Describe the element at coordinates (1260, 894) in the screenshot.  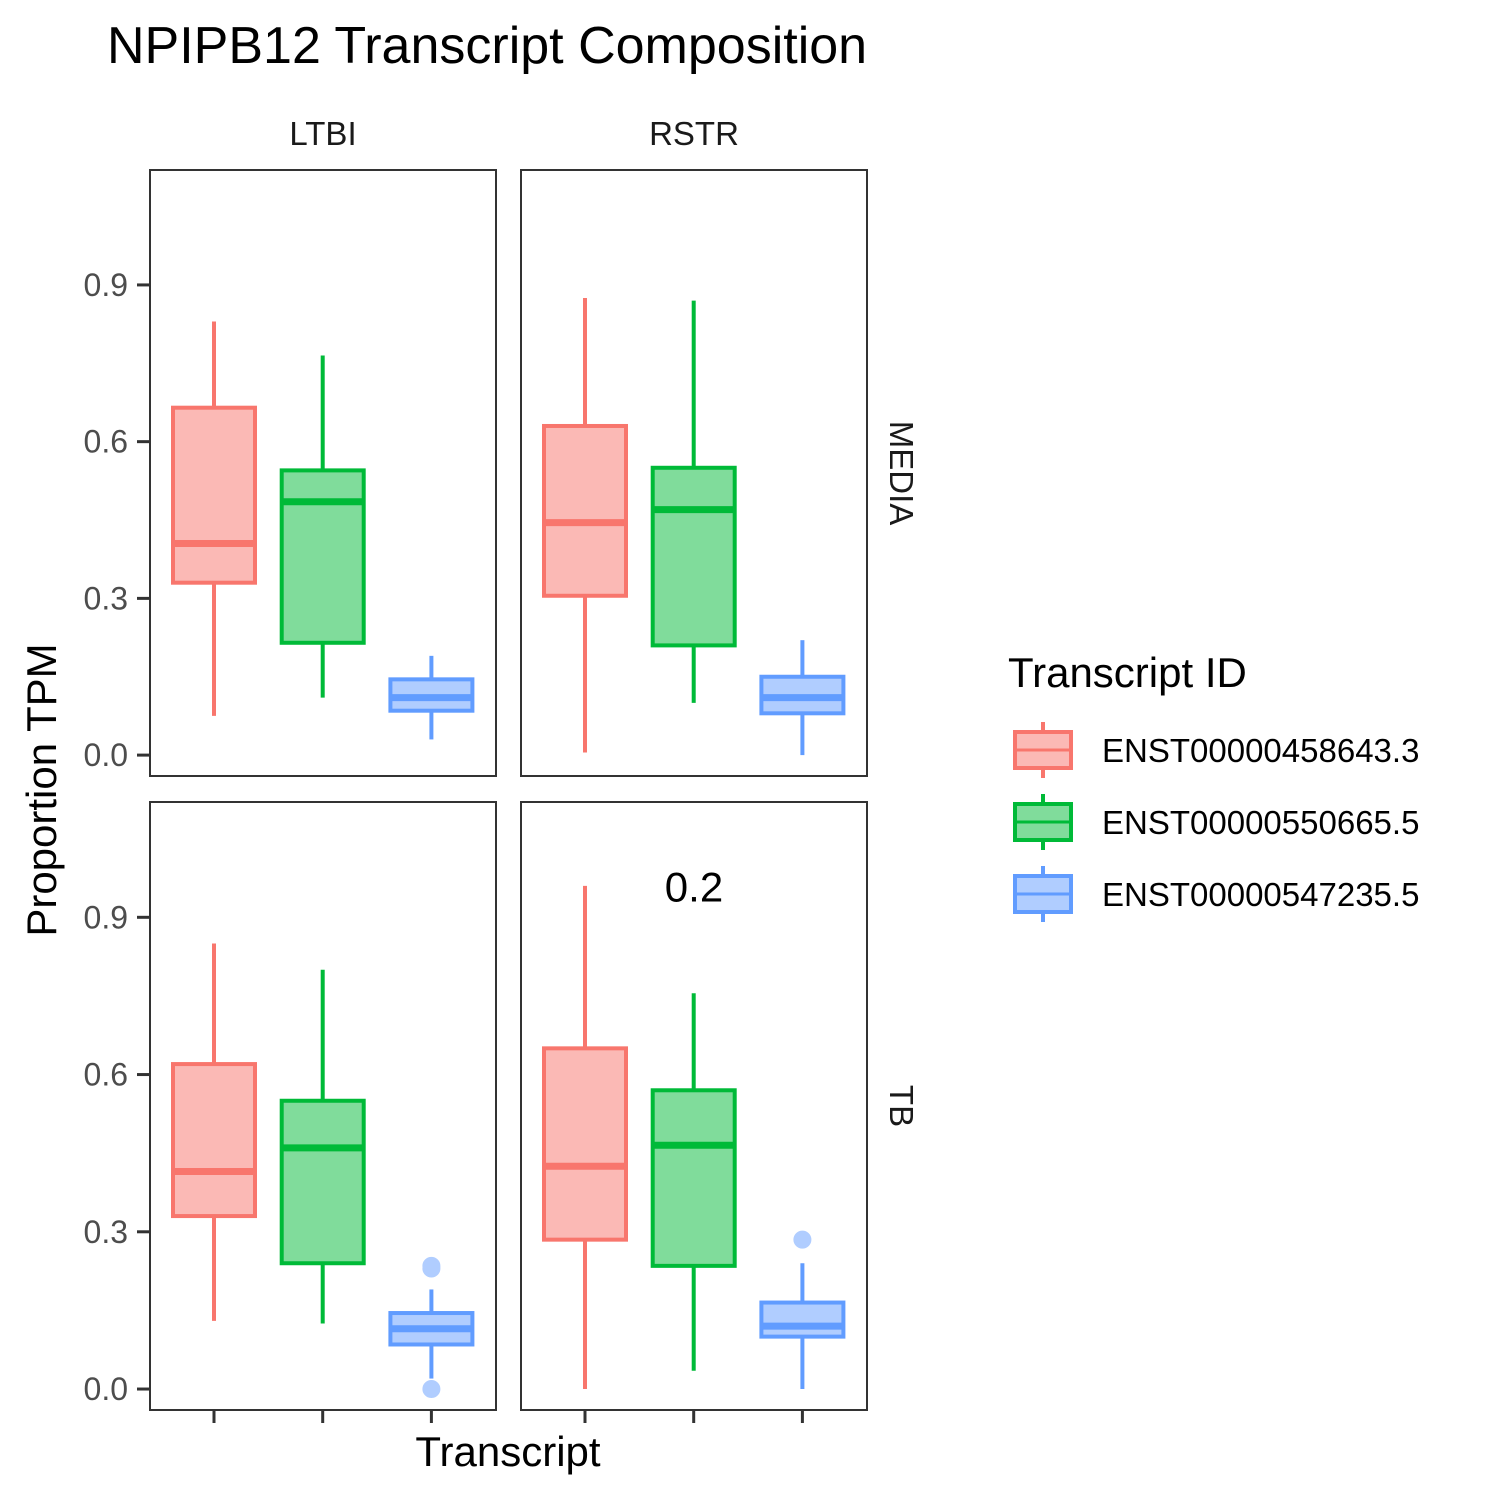
I see `legend-label: ENST00000547235.5` at that location.